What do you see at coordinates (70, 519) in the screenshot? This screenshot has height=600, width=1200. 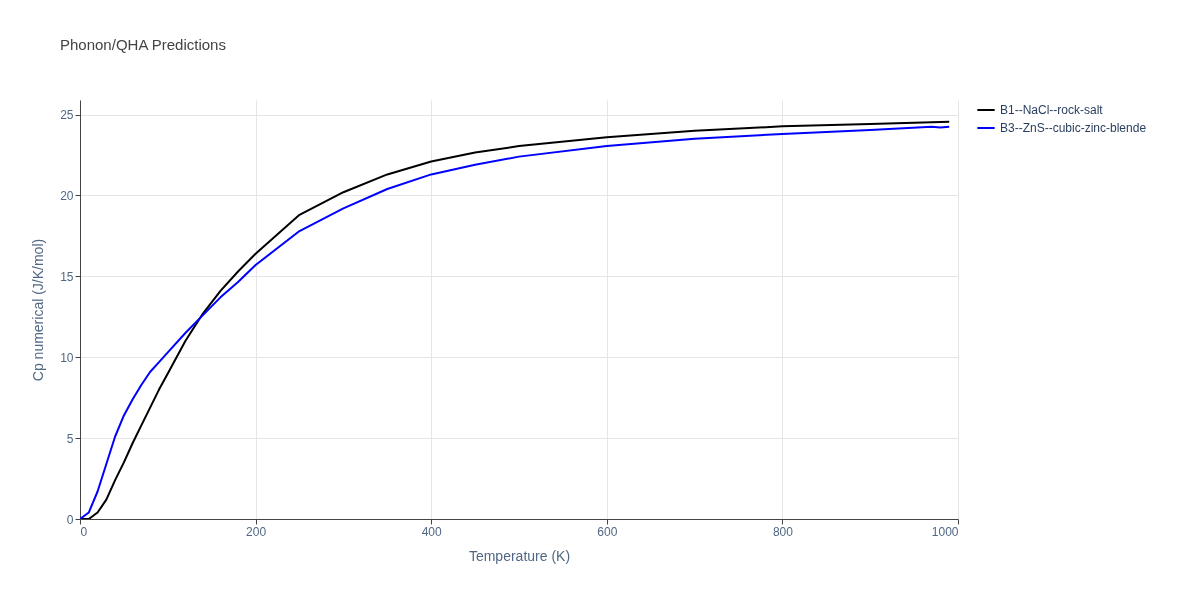 I see `y-tick-label: 0` at bounding box center [70, 519].